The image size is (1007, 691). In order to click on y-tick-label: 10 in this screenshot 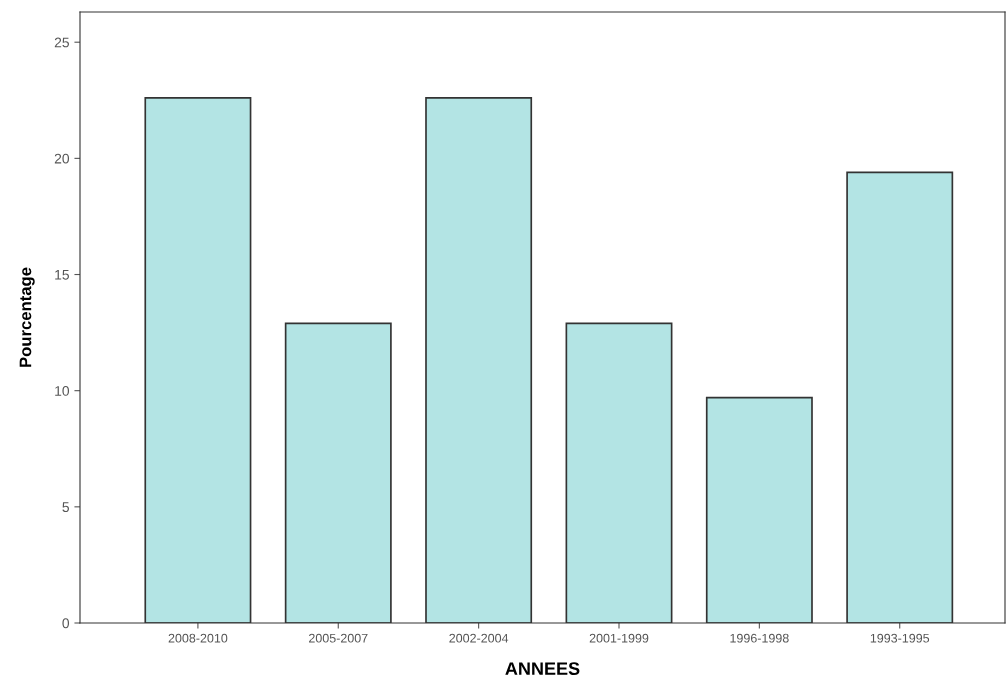, I will do `click(62, 391)`.